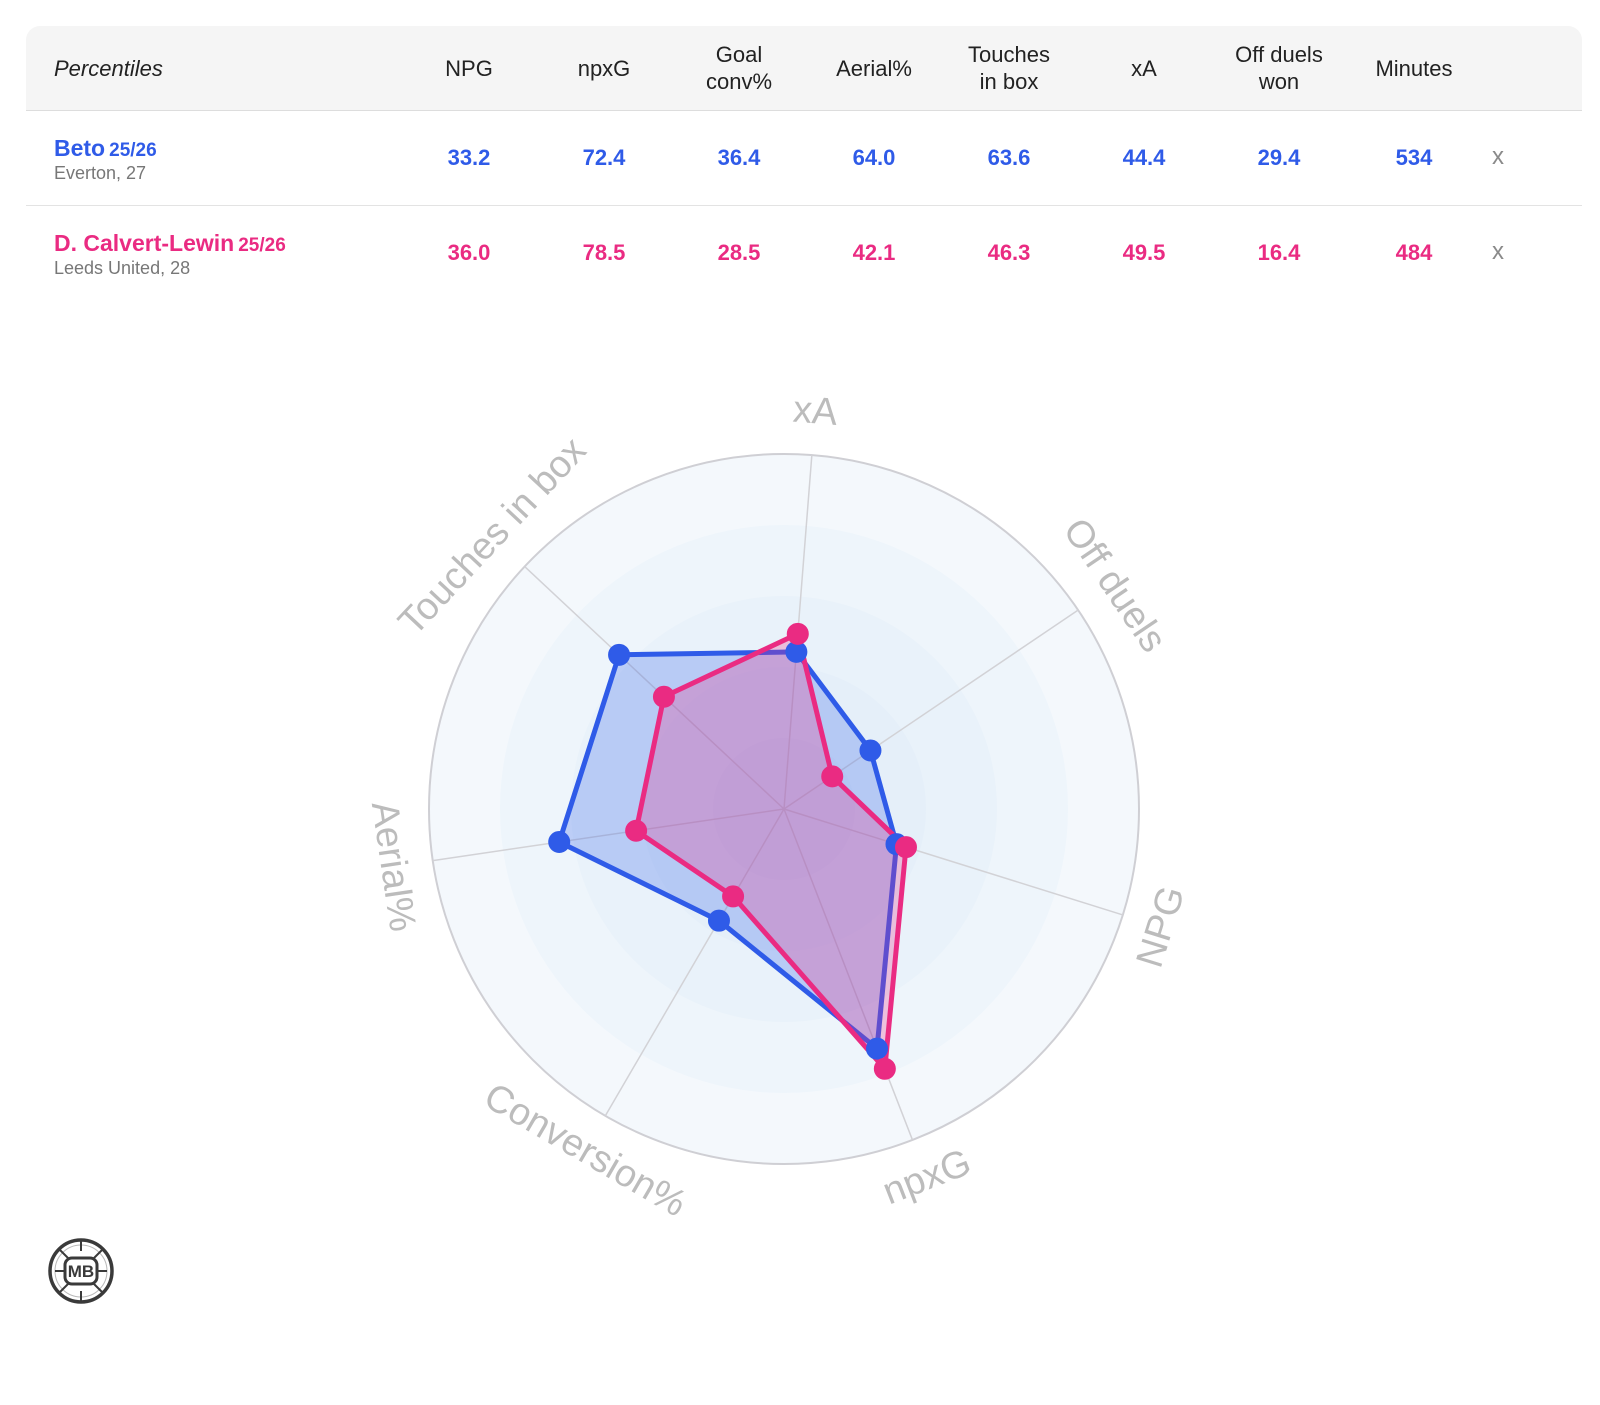  What do you see at coordinates (1279, 68) in the screenshot?
I see `column-header-off-duels-won: Off duels won` at bounding box center [1279, 68].